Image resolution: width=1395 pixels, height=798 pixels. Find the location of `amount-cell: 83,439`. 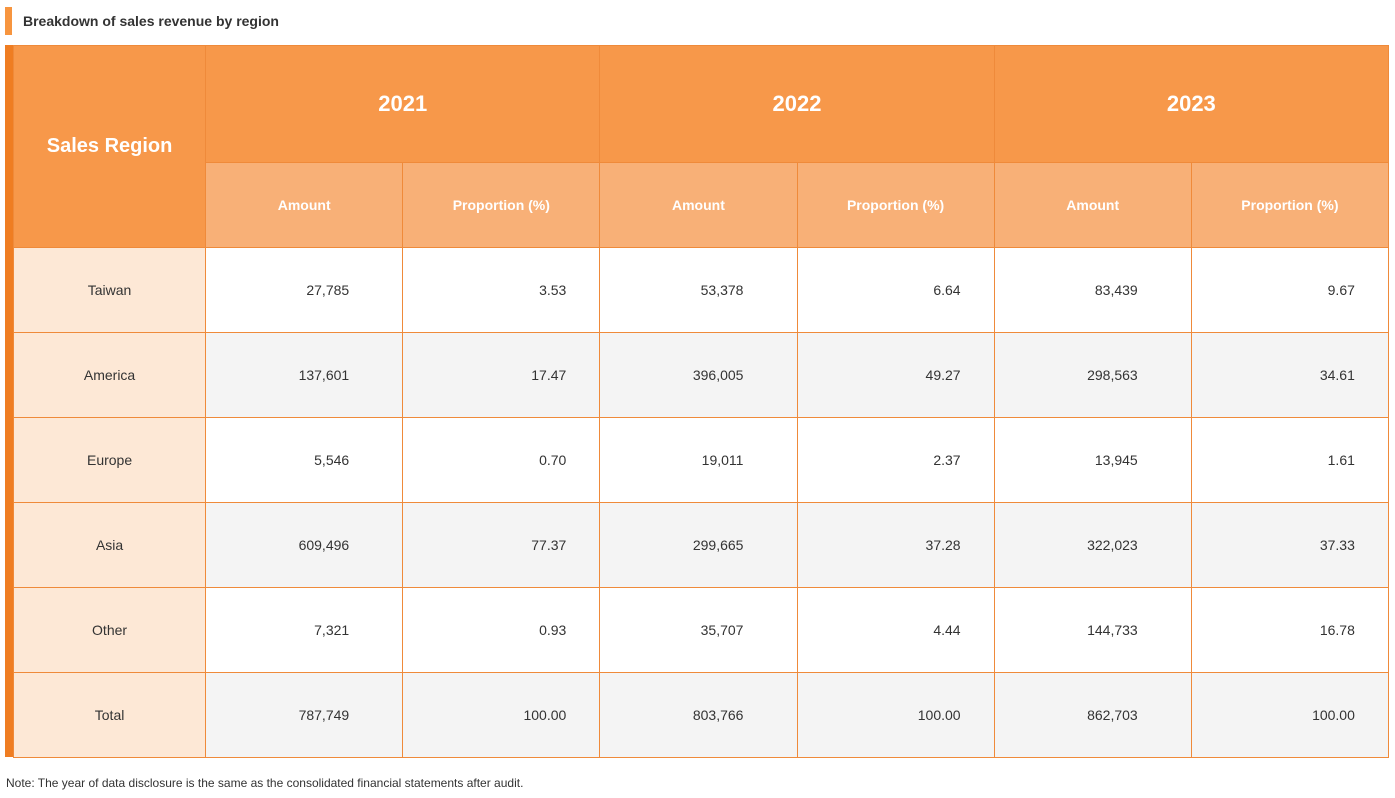

amount-cell: 83,439 is located at coordinates (1092, 290).